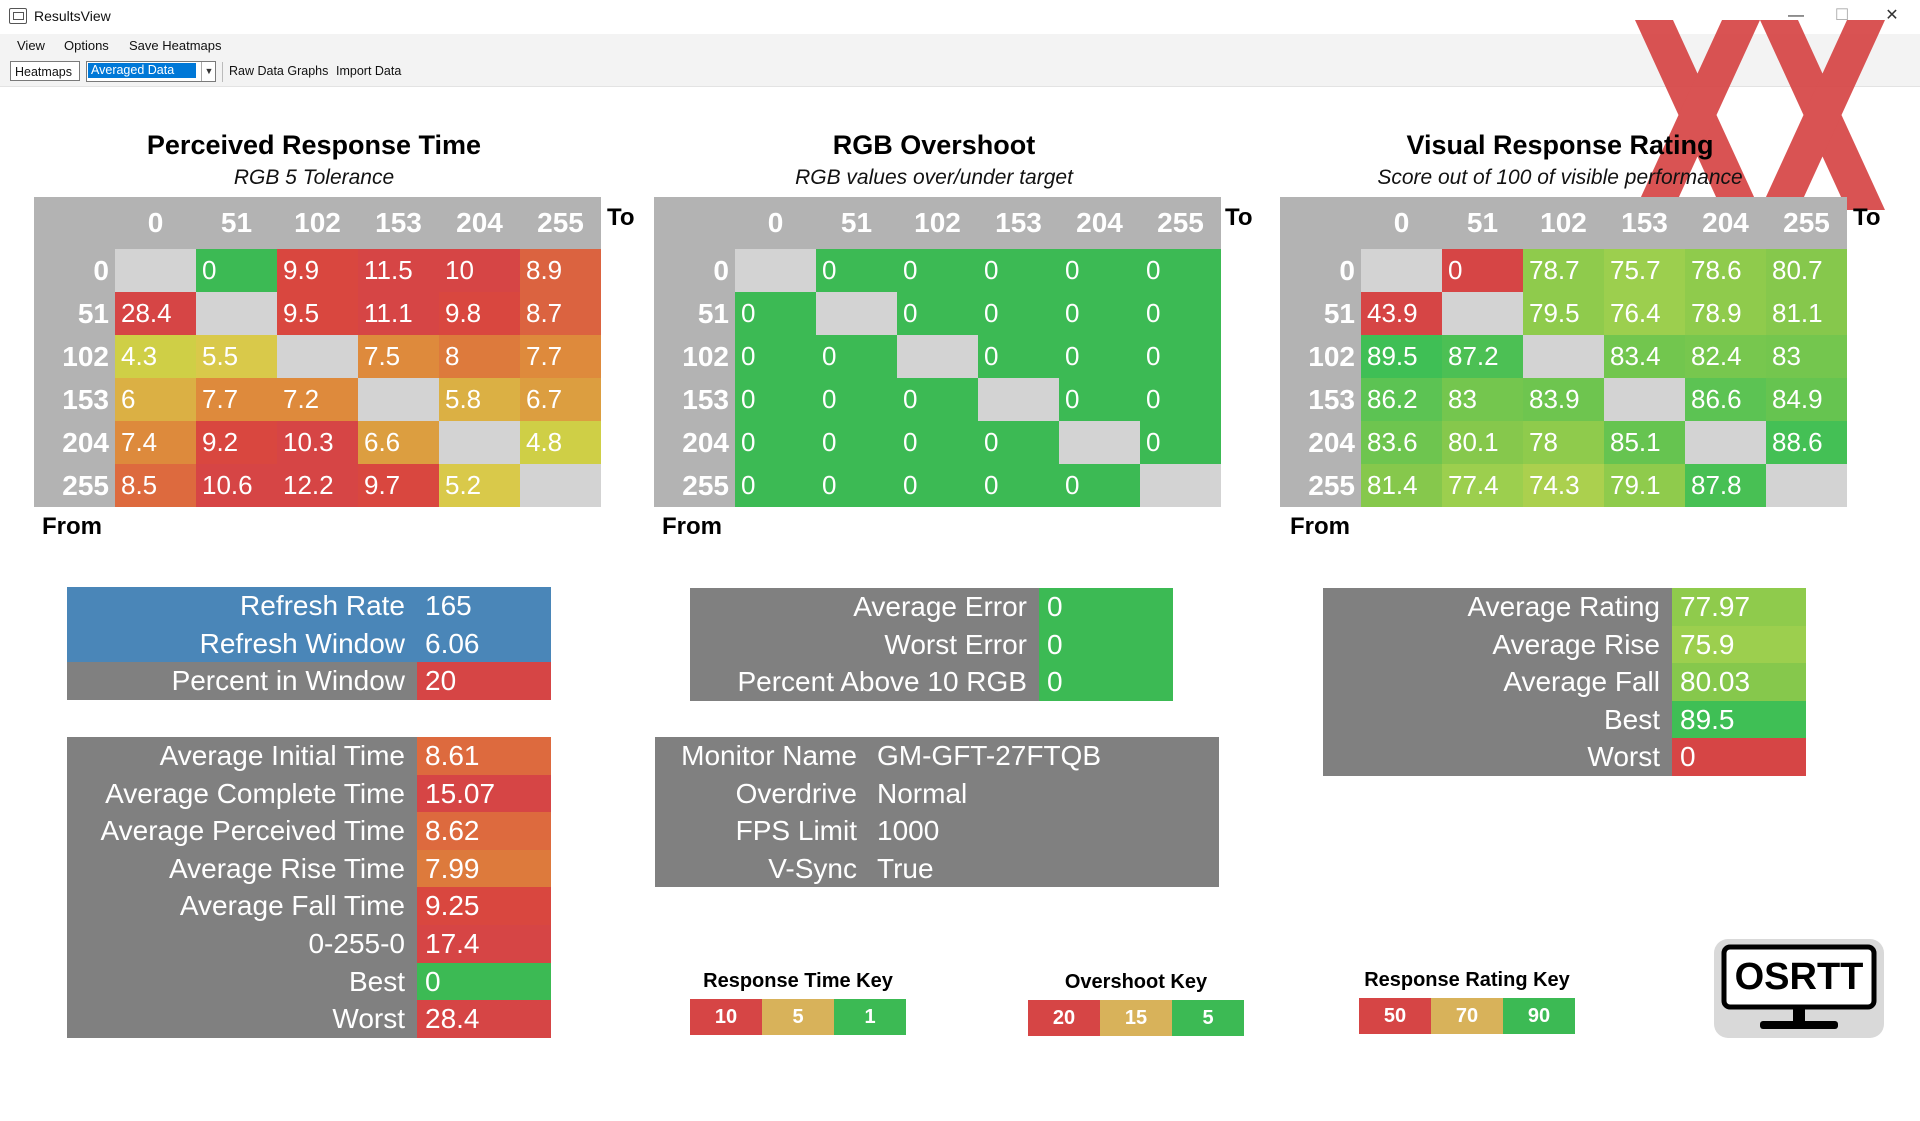  Describe the element at coordinates (1563, 485) in the screenshot. I see `heatmap-cell: 74.3` at that location.